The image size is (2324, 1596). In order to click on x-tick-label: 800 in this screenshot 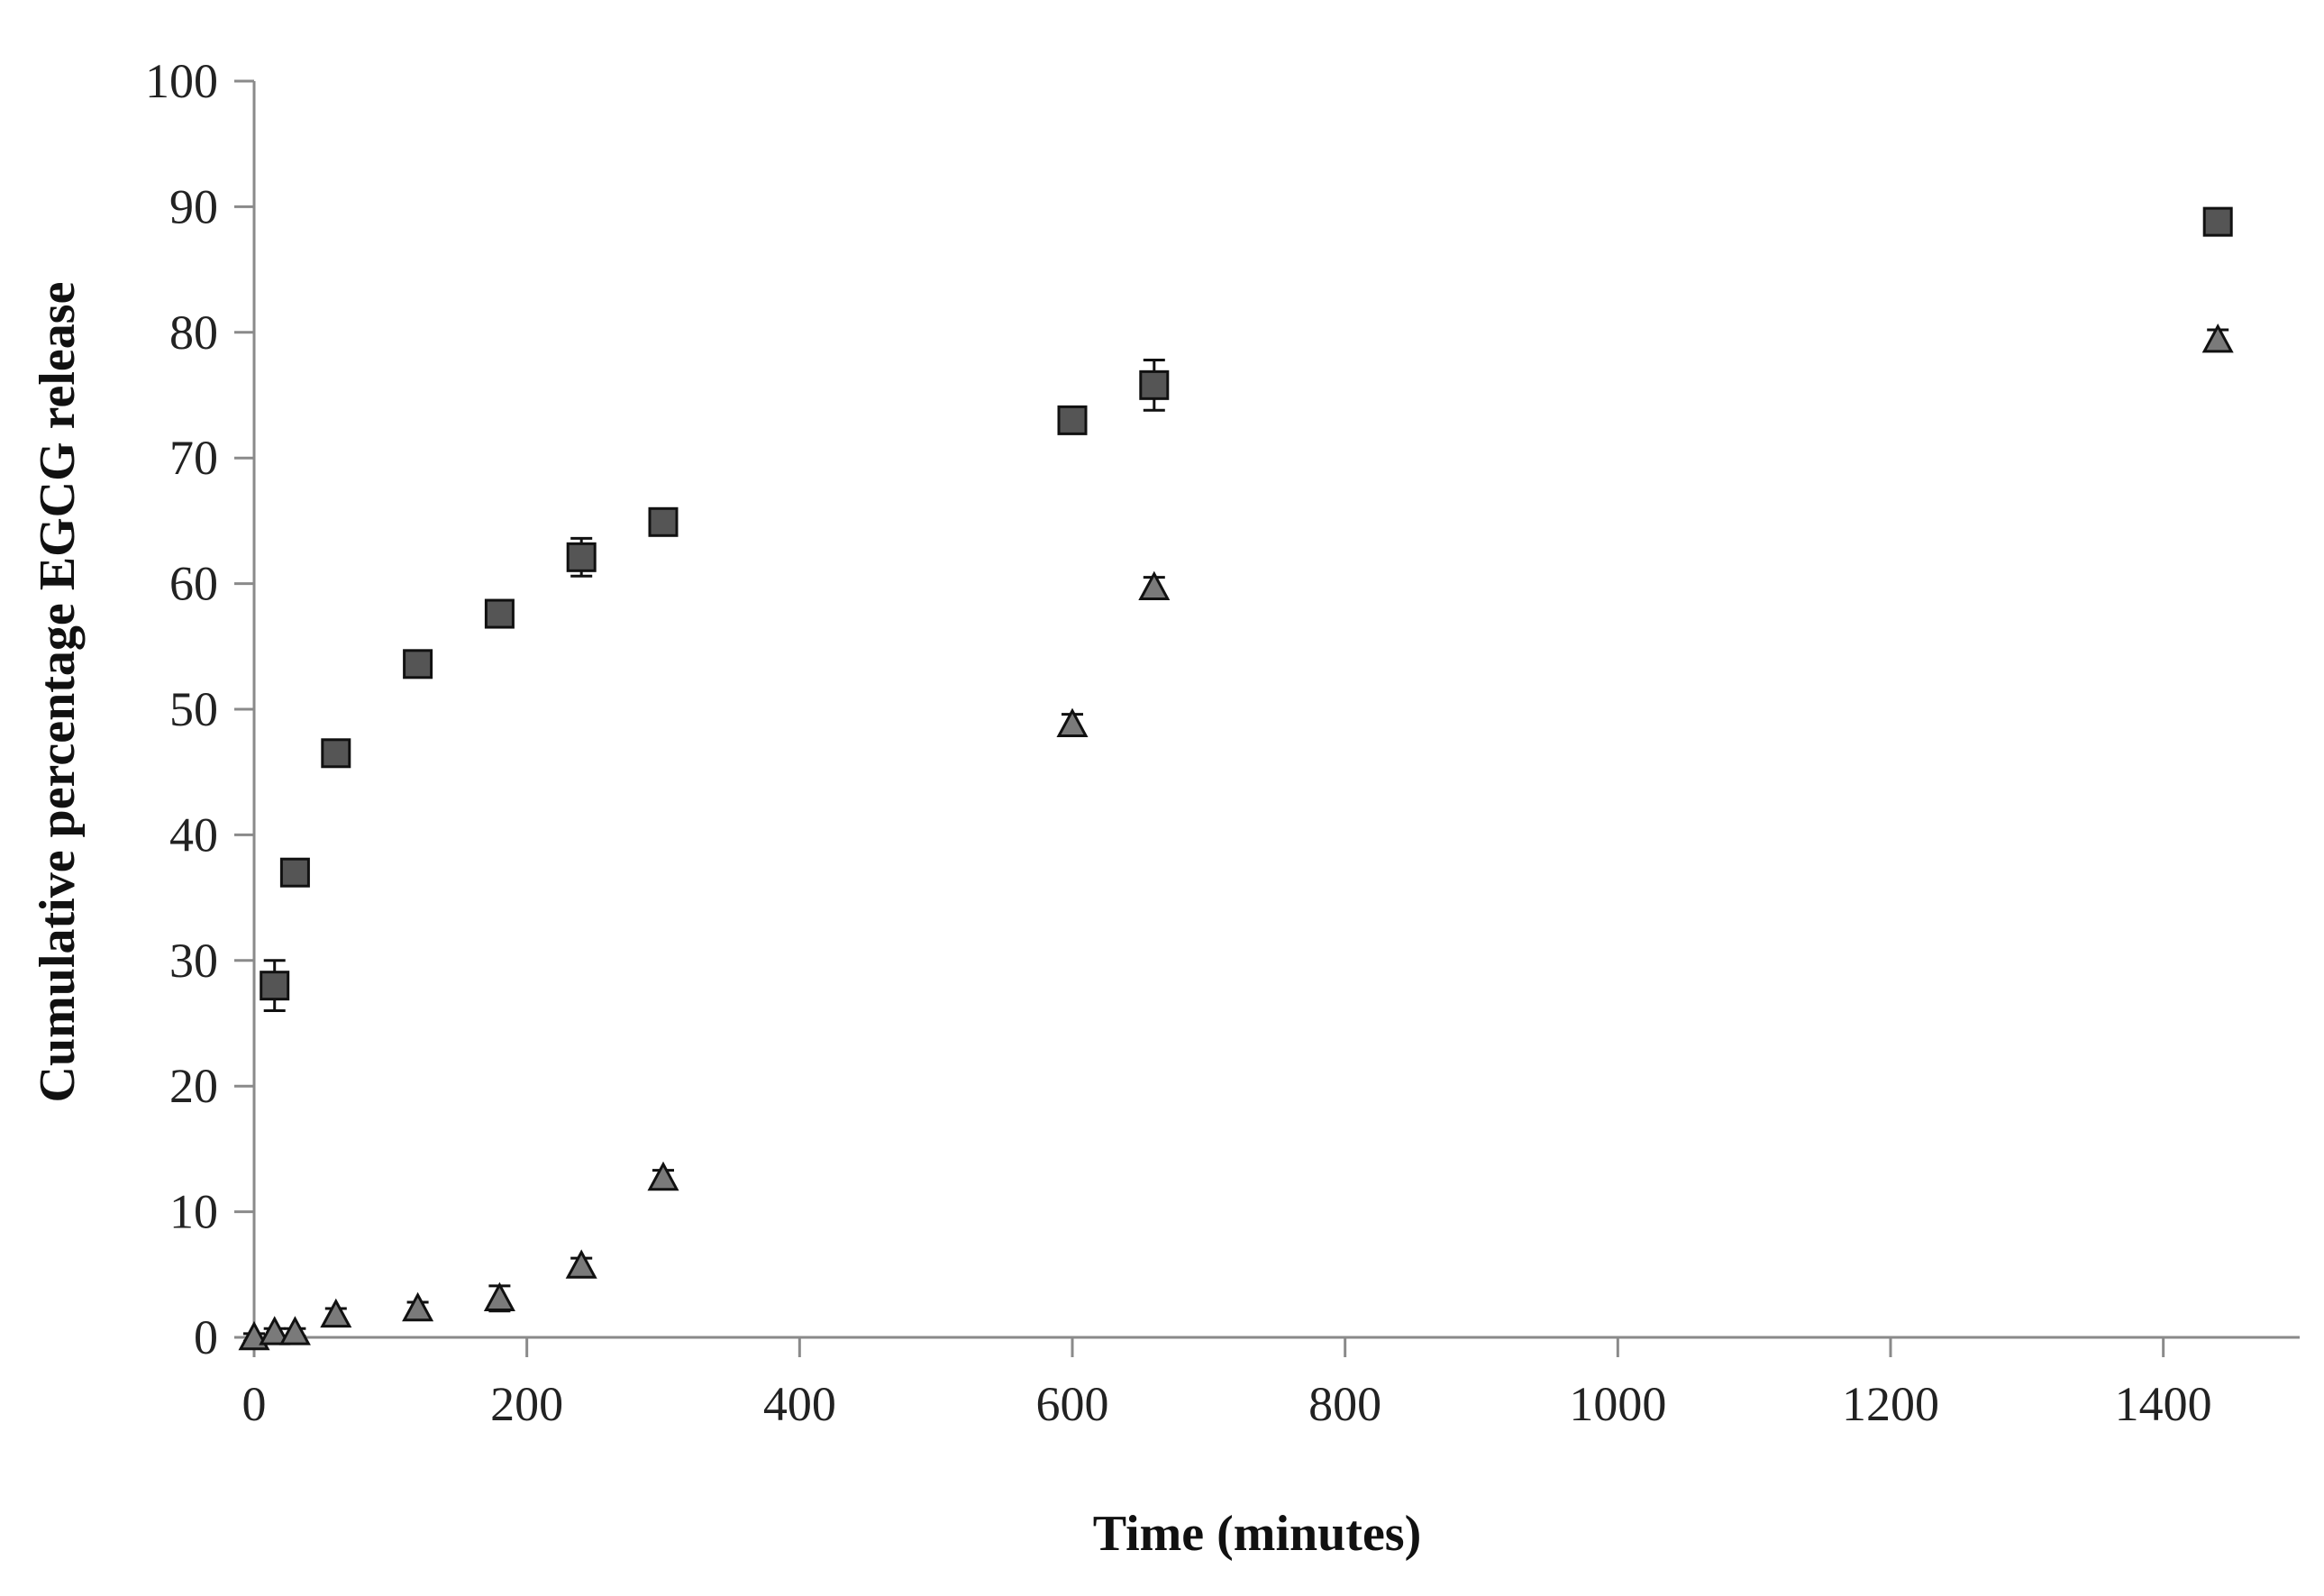, I will do `click(1344, 1404)`.